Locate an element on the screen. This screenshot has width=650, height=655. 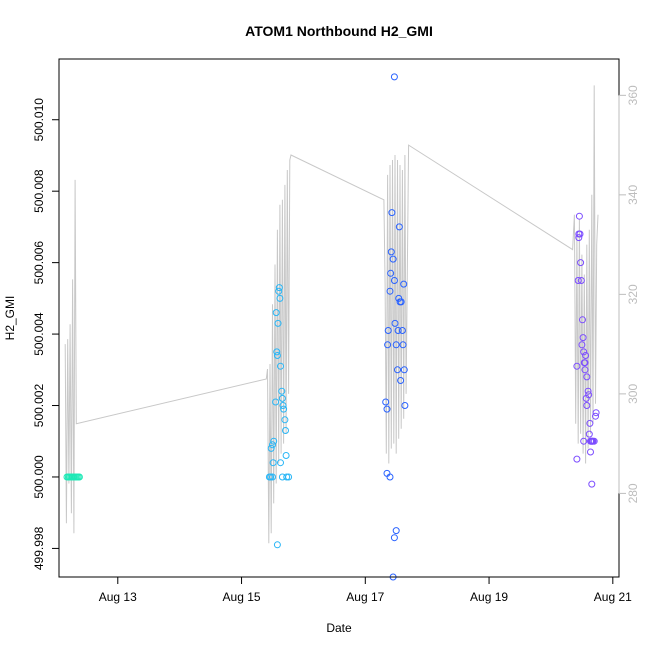
x-tick-label: Aug 13 is located at coordinates (118, 597).